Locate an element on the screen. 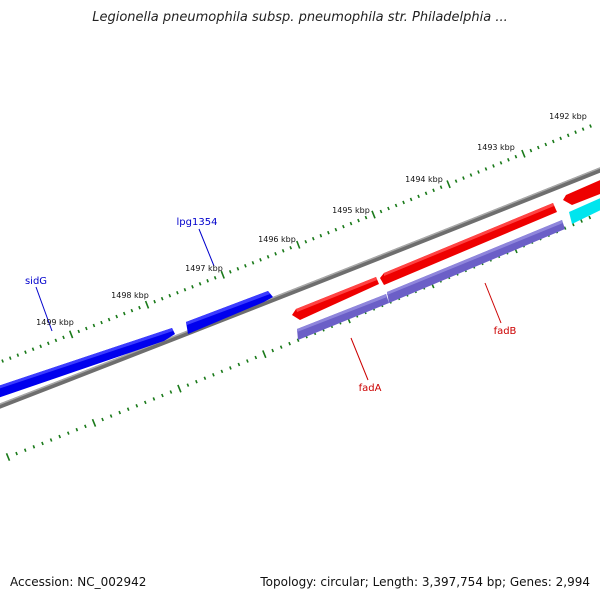 This screenshot has height=600, width=600. leader-fadA is located at coordinates (359, 359).